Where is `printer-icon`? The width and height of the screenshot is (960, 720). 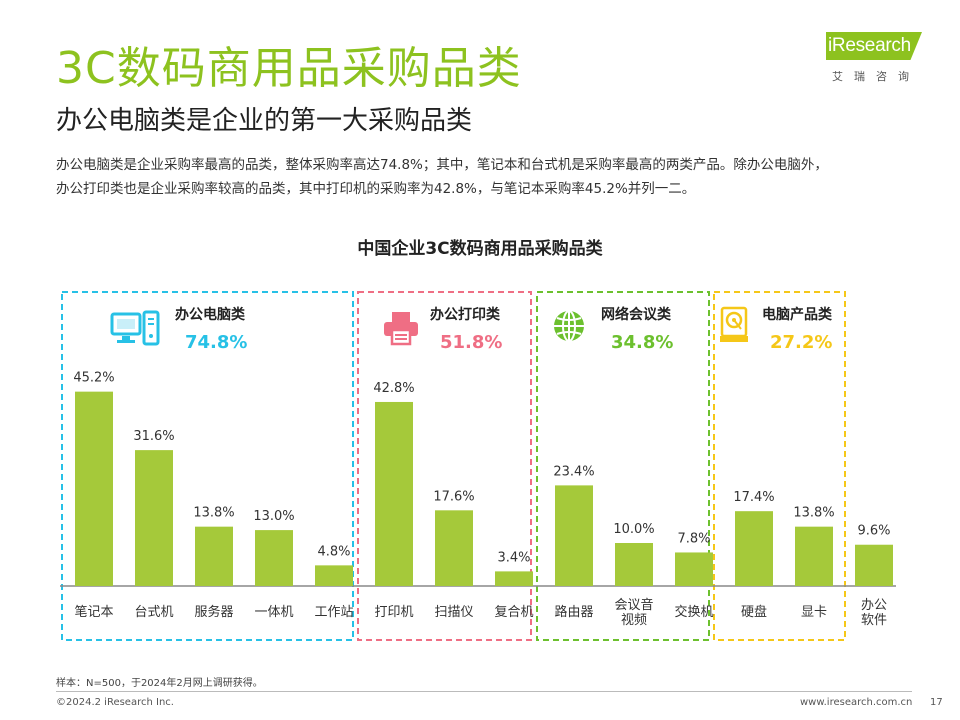
printer-icon is located at coordinates (401, 329).